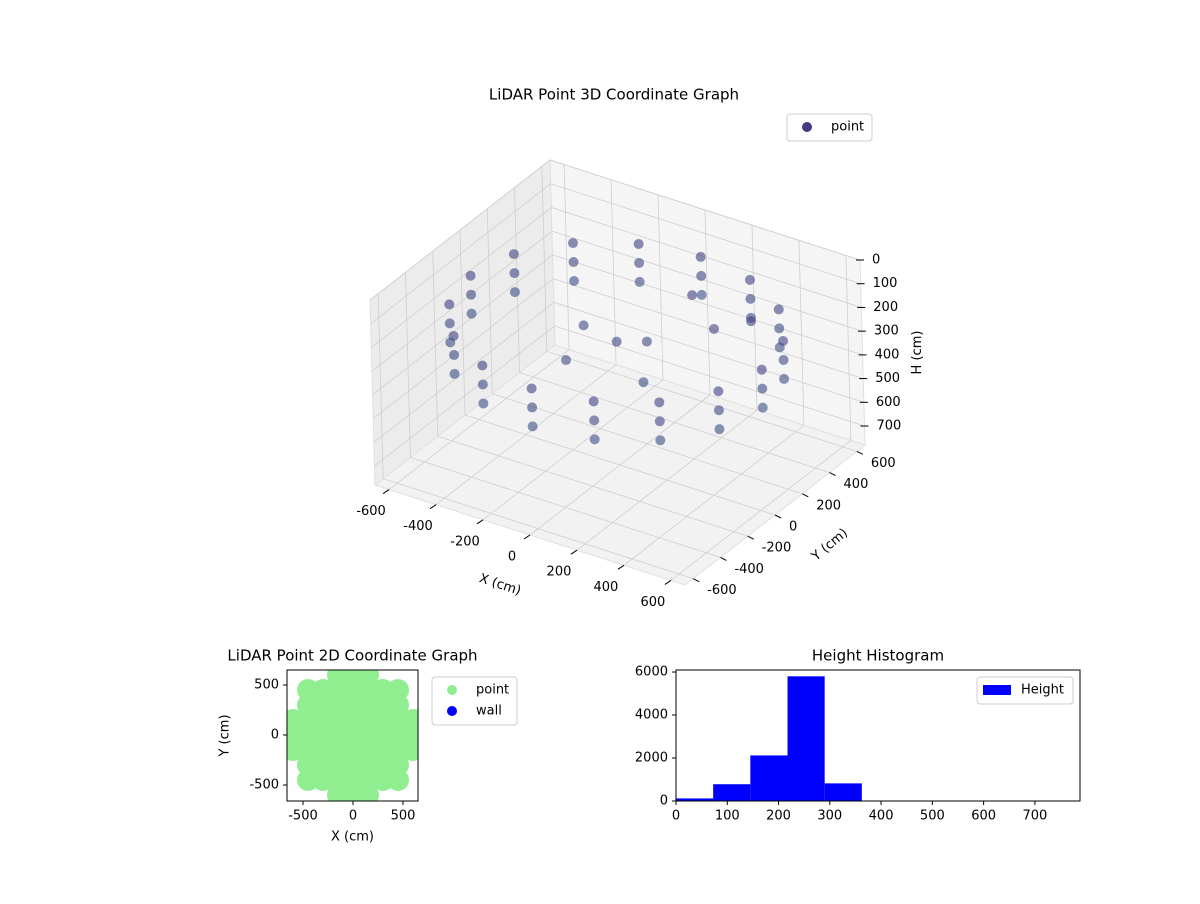 This screenshot has height=904, width=1200. I want to click on plot-area, so click(353, 735).